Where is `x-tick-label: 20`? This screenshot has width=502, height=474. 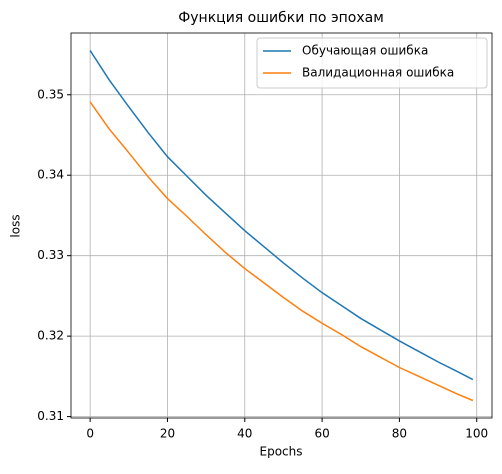 x-tick-label: 20 is located at coordinates (167, 434).